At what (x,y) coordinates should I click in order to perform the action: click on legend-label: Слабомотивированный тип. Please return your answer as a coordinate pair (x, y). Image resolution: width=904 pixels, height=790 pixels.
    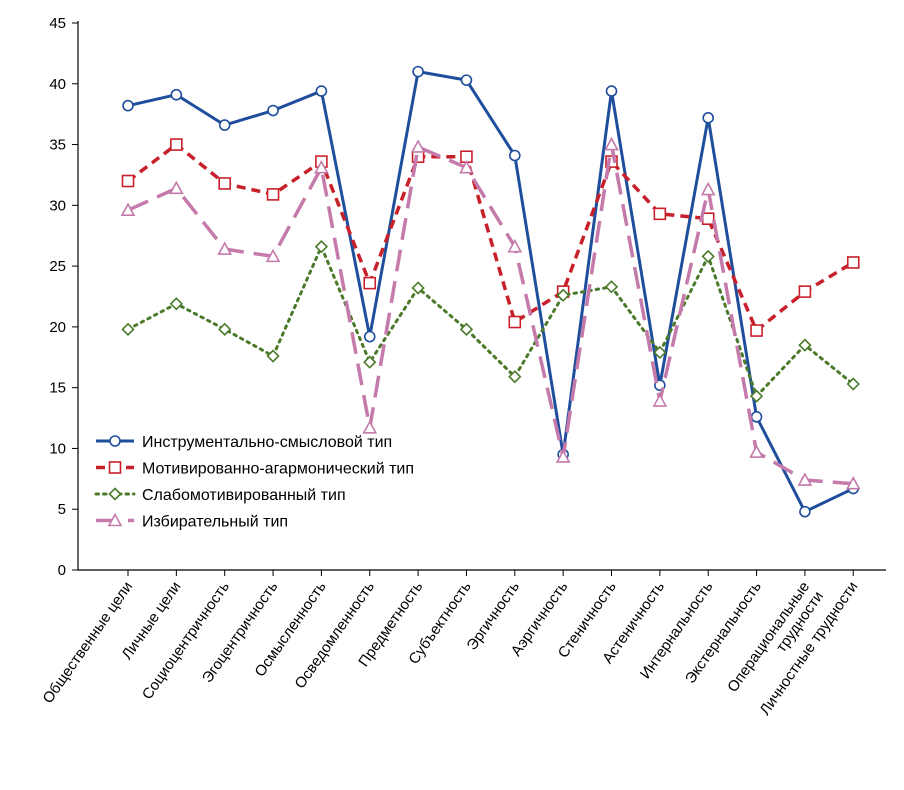
    Looking at the image, I should click on (244, 495).